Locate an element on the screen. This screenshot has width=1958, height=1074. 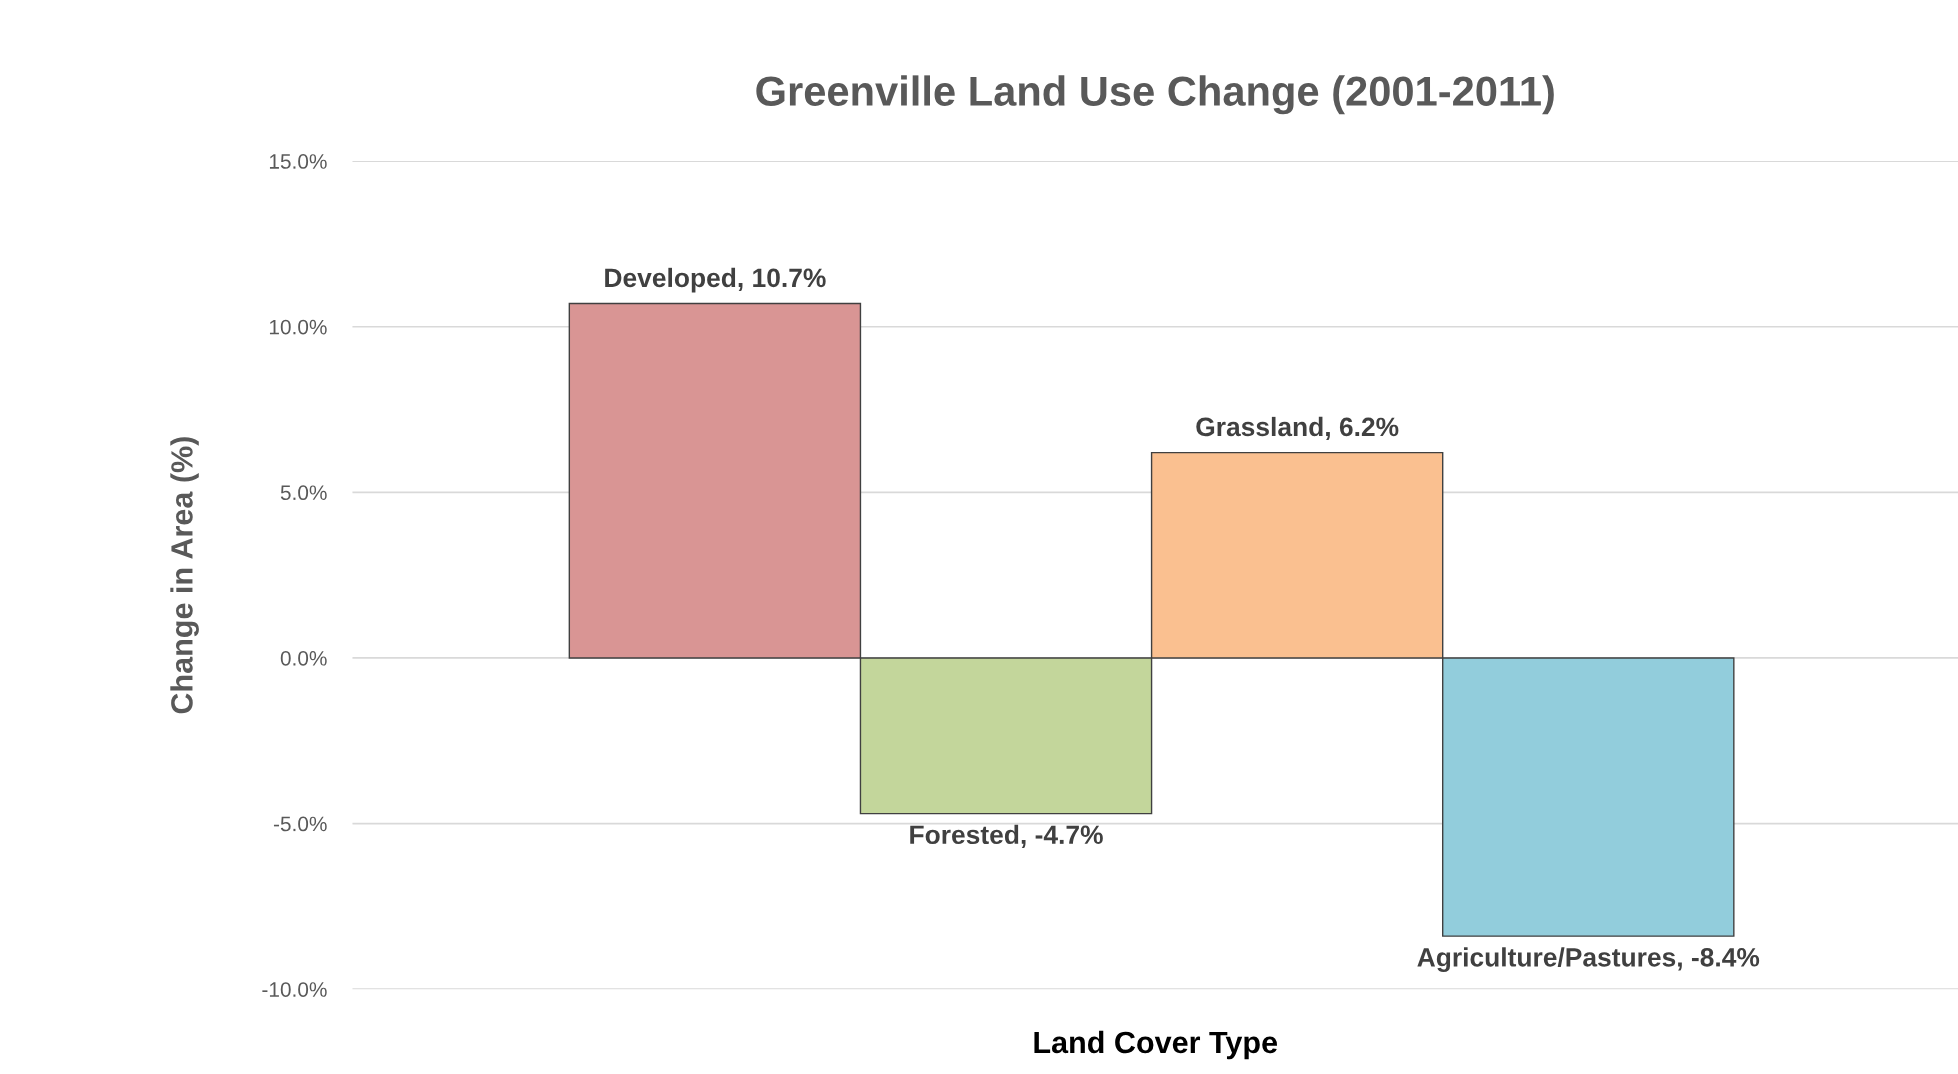
y-tick-label: 5.0% is located at coordinates (303, 493).